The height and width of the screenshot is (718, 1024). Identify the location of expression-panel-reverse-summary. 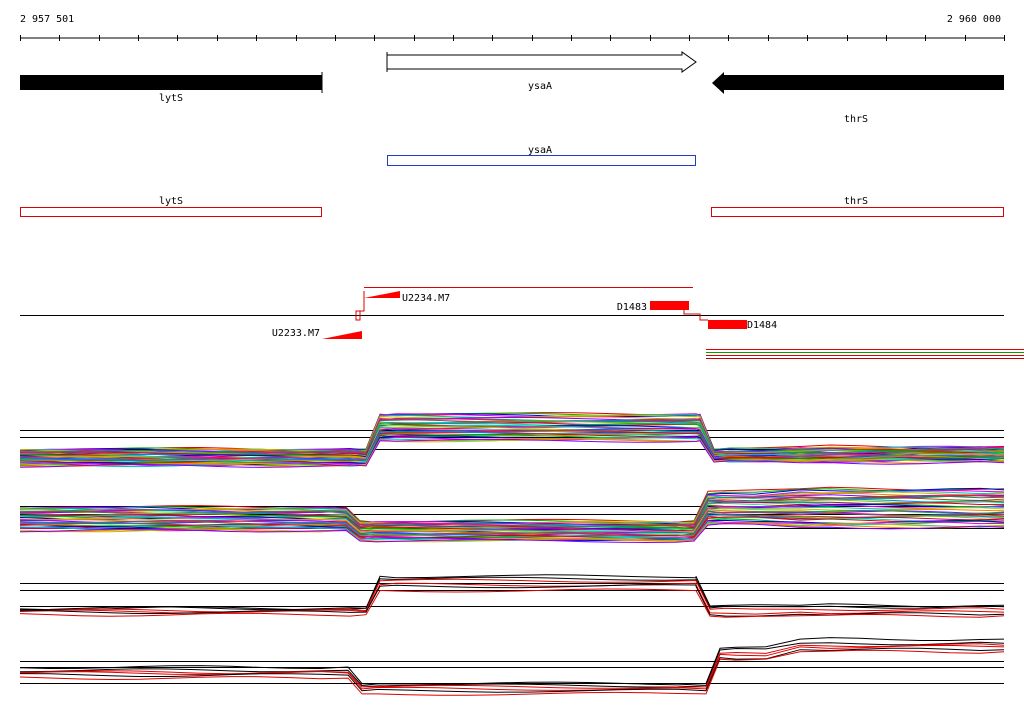
(512, 666).